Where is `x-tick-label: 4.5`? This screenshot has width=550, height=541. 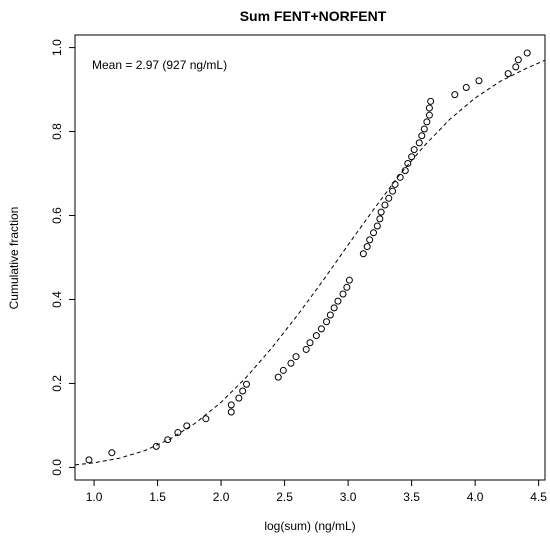
x-tick-label: 4.5 is located at coordinates (538, 497).